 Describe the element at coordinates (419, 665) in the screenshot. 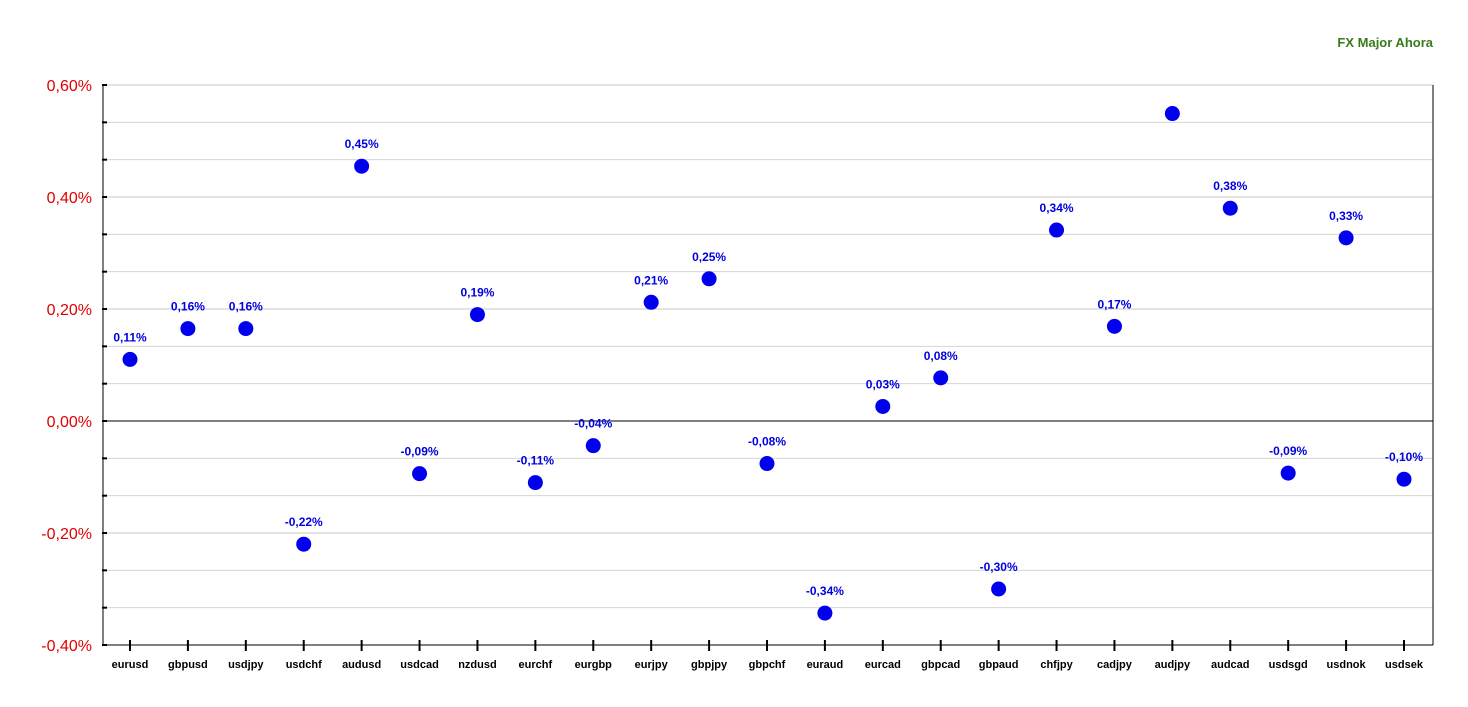

I see `x-tick-label: usdcad` at that location.